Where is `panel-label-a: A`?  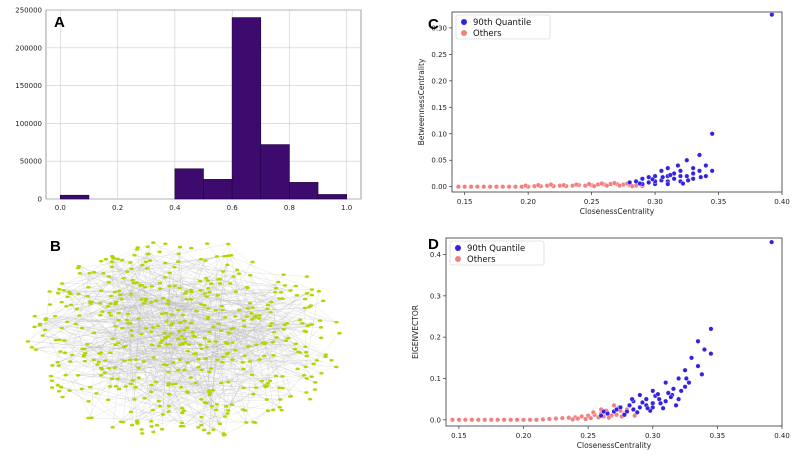 panel-label-a: A is located at coordinates (59, 22).